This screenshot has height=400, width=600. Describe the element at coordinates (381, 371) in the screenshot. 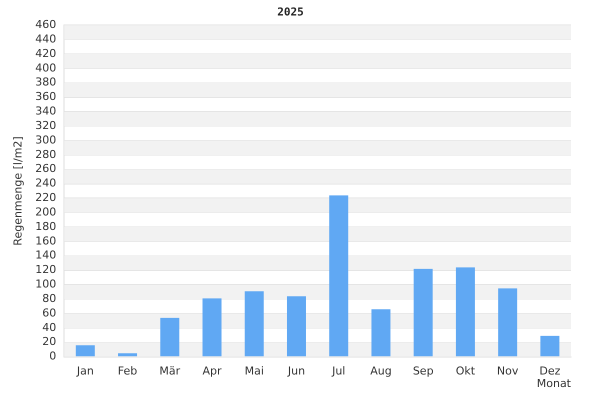

I see `x-tick-label: Aug` at that location.